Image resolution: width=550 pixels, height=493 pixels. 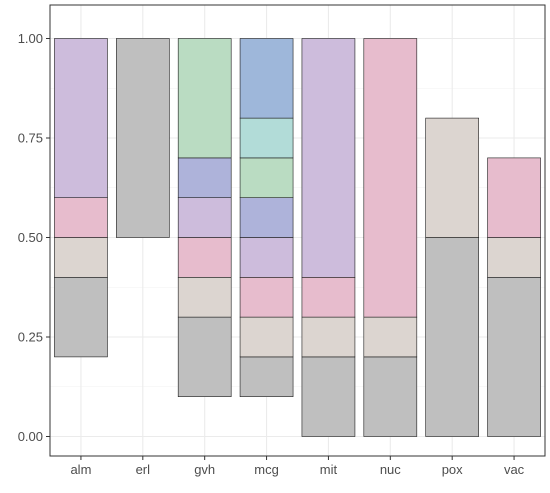 I want to click on x-tick-label: pox, so click(x=452, y=469).